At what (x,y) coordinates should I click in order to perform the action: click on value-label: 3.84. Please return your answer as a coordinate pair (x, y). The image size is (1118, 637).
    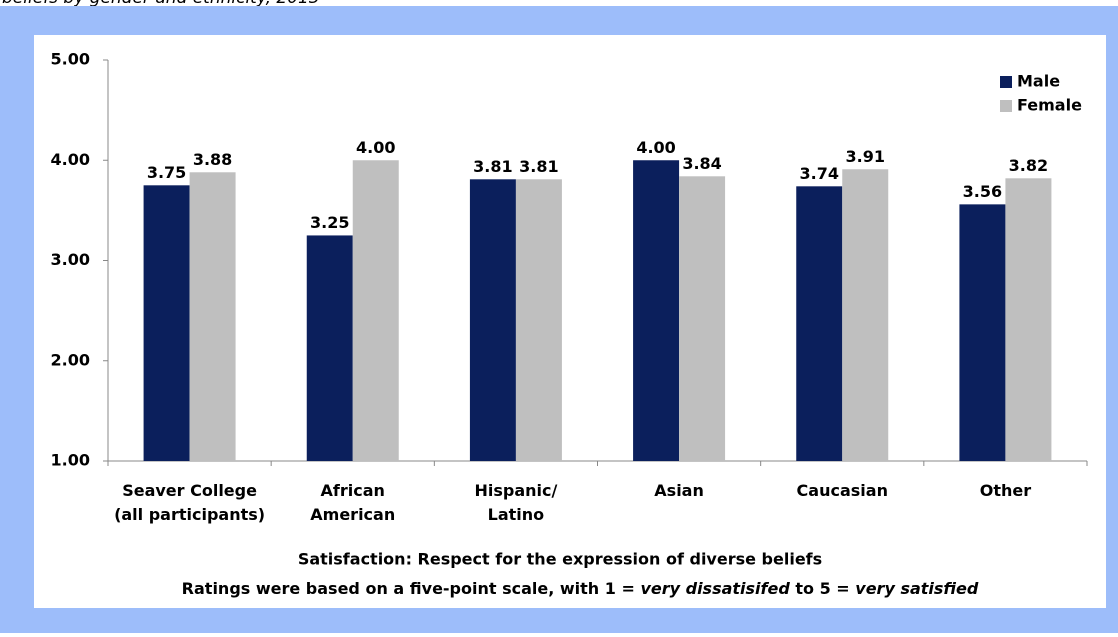
    Looking at the image, I should click on (701, 163).